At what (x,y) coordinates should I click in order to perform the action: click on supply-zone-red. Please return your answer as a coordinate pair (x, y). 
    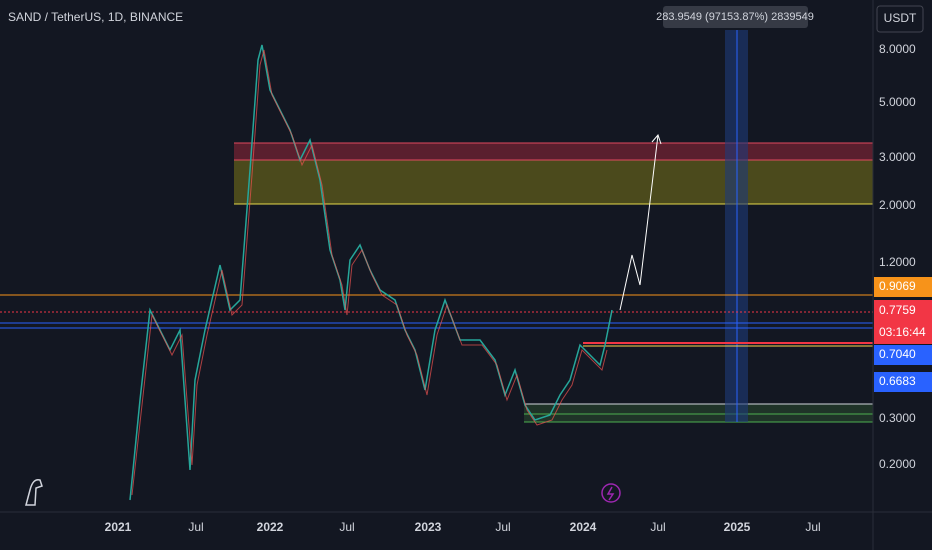
    Looking at the image, I should click on (553, 151).